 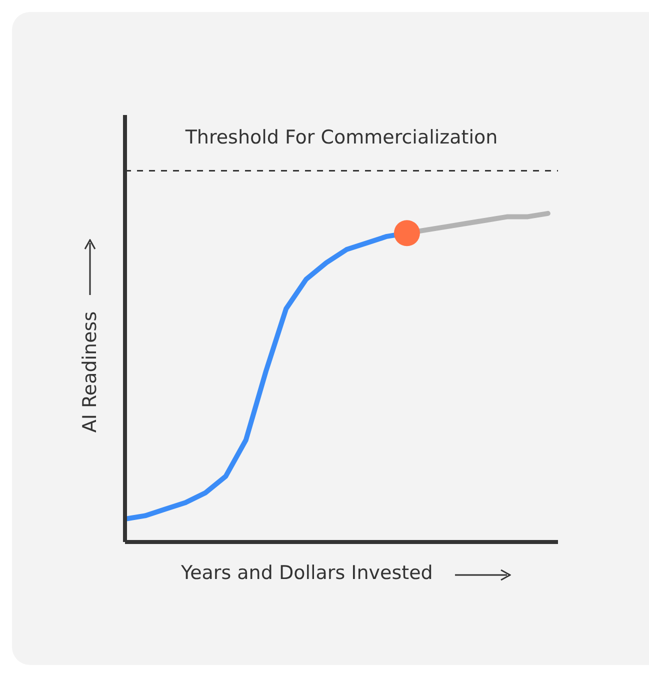 I want to click on x-axis-title: Years and Dollars Invested, so click(x=307, y=573).